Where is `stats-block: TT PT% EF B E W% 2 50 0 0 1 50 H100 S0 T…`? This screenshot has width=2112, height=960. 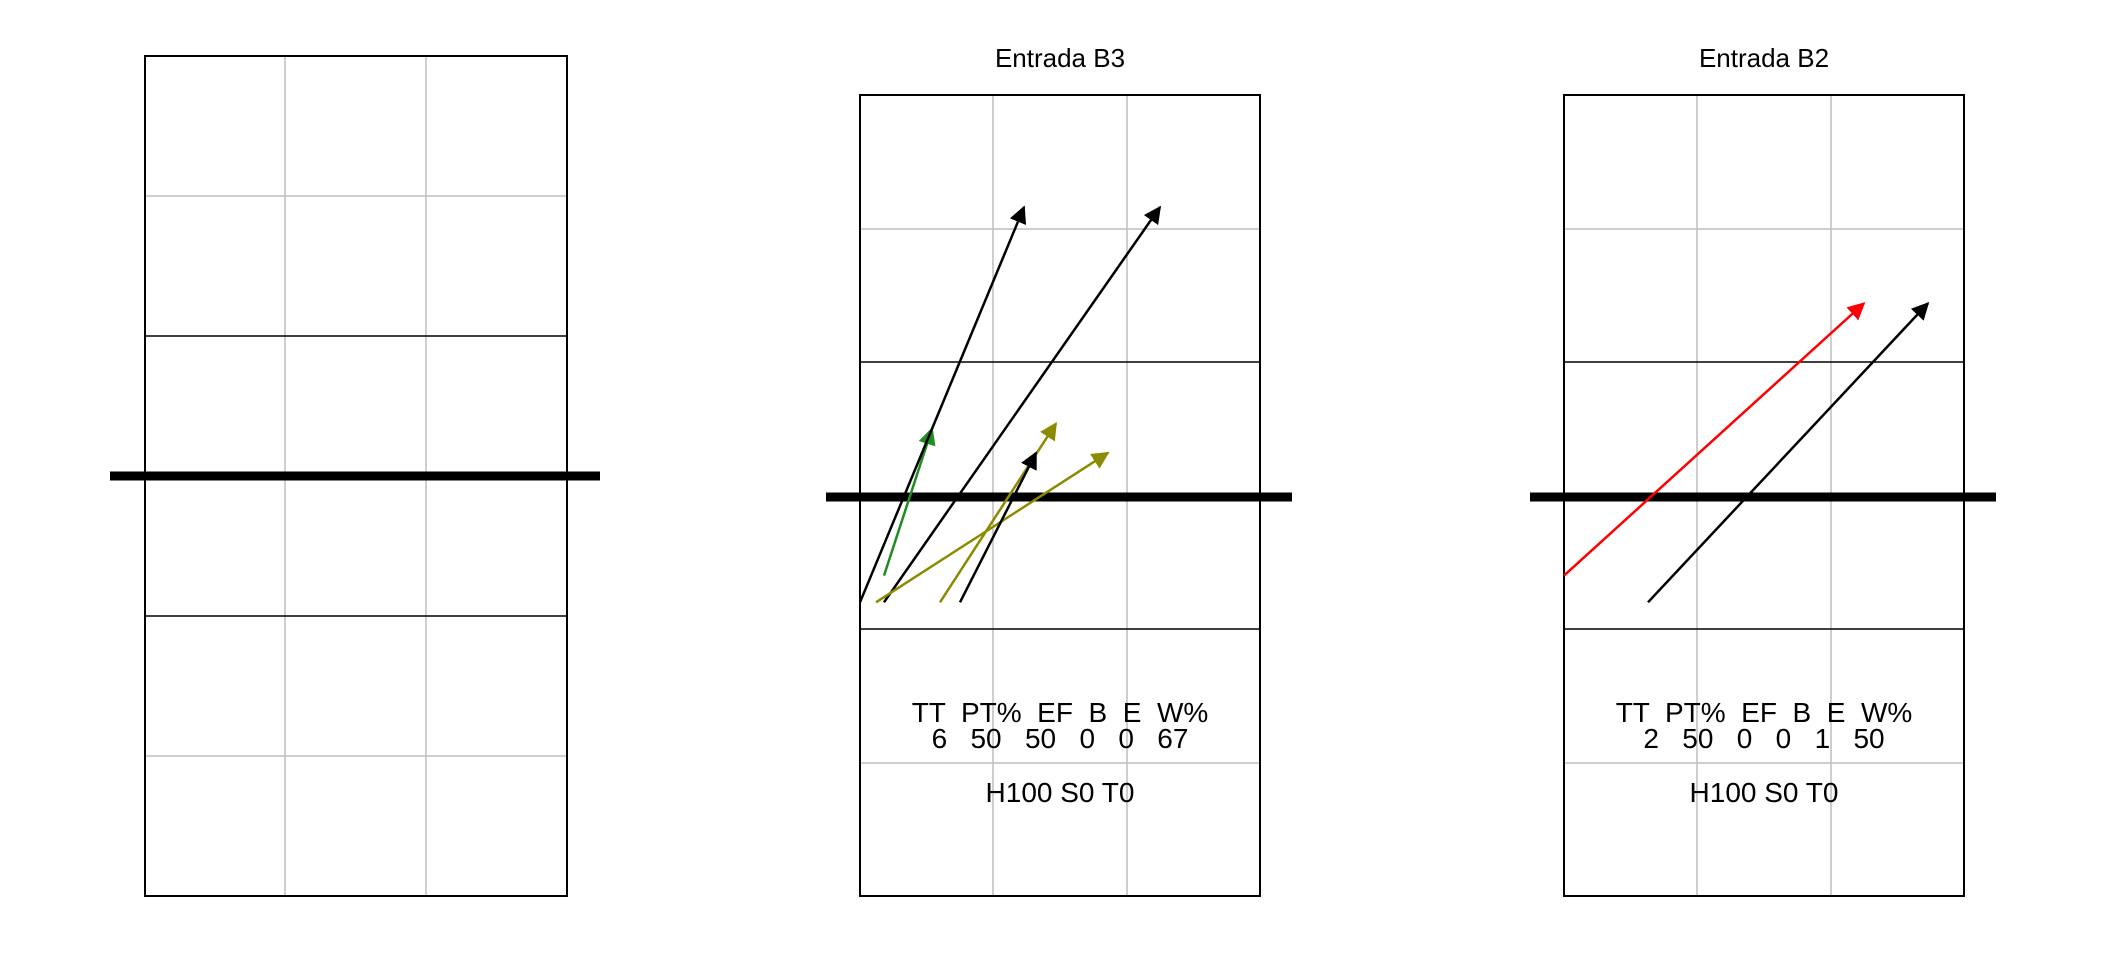 stats-block: TT PT% EF B E W% 2 50 0 0 1 50 H100 S0 T… is located at coordinates (1764, 752).